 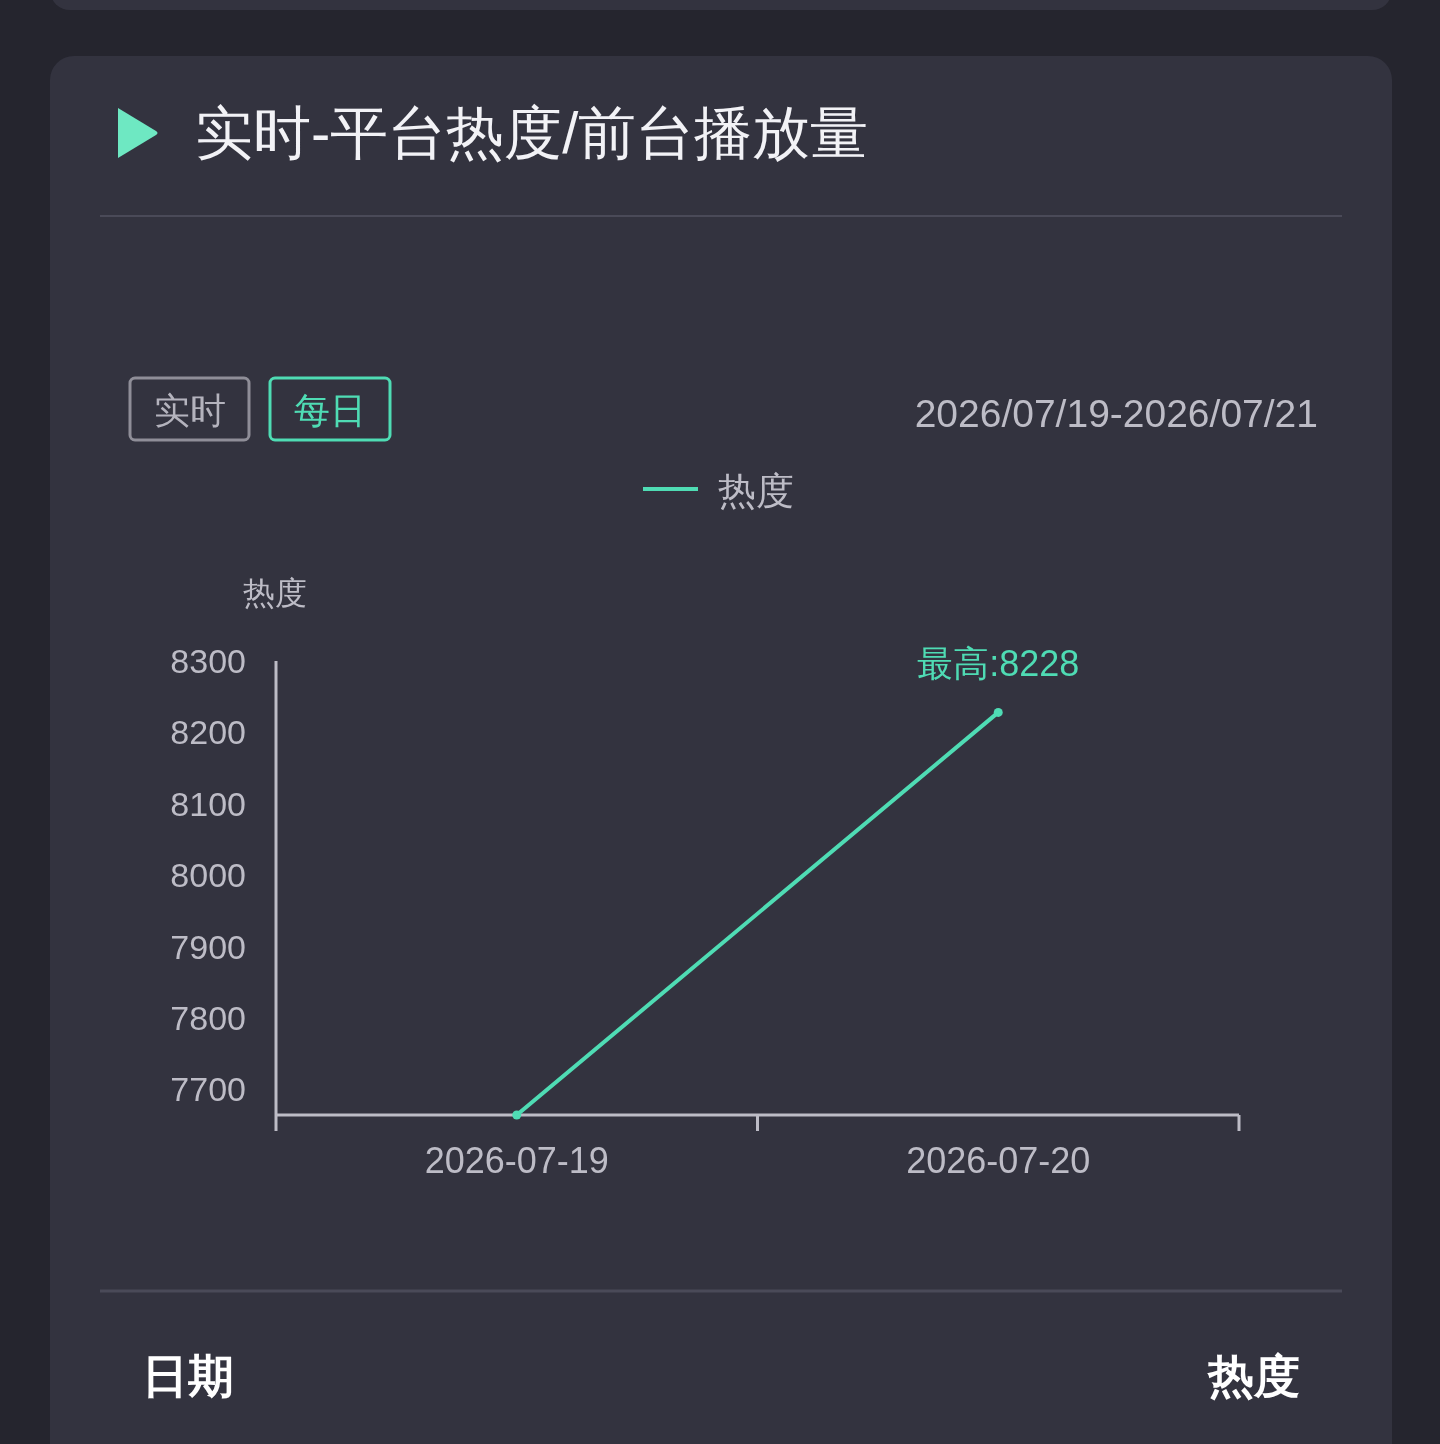 What do you see at coordinates (998, 1160) in the screenshot?
I see `xtick-label: 2026-07-20` at bounding box center [998, 1160].